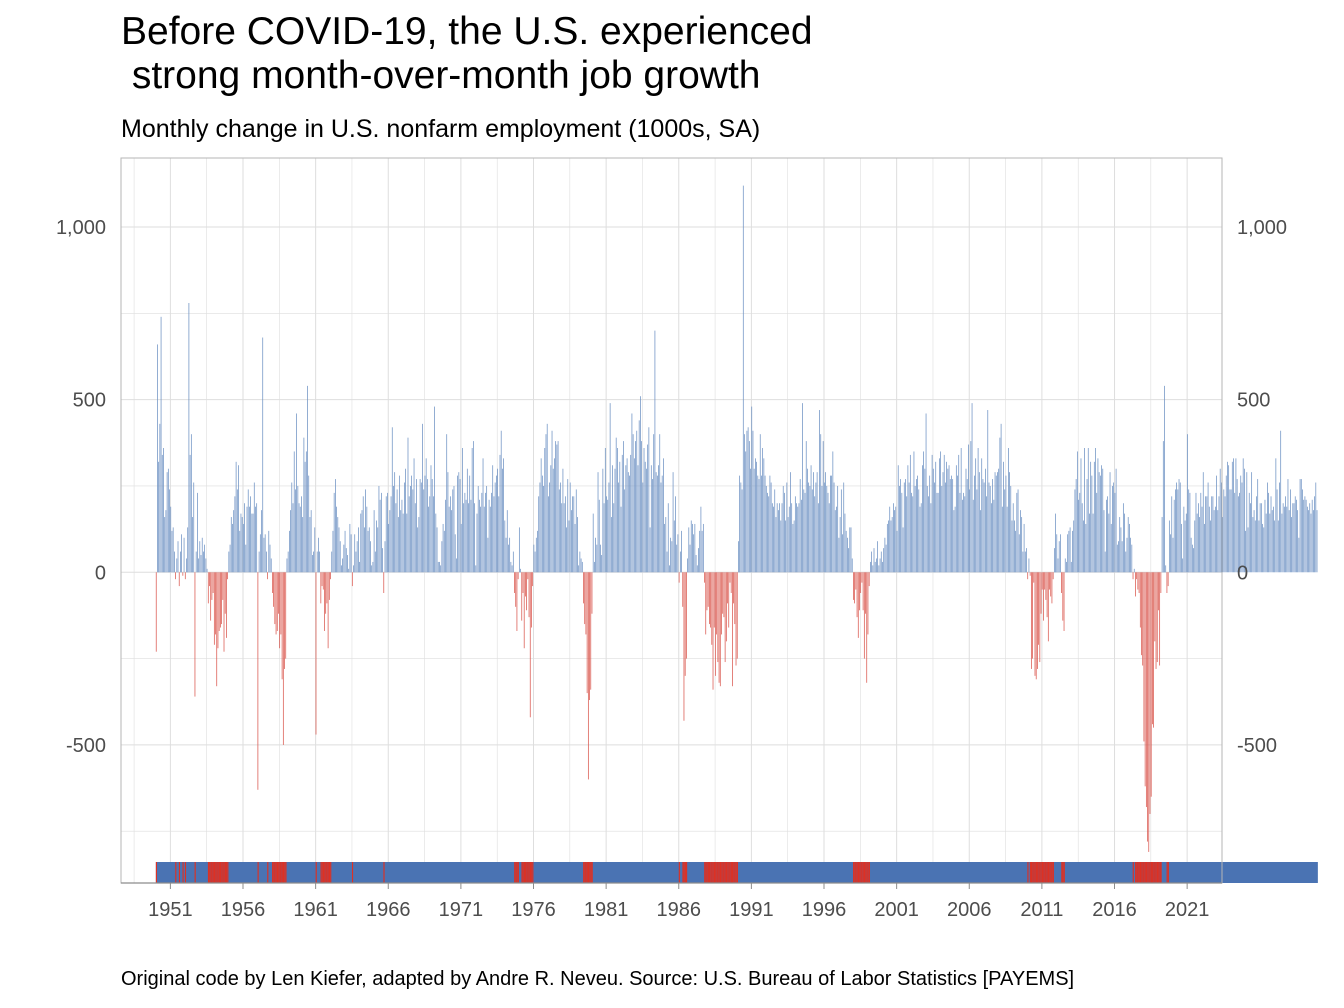 This screenshot has height=1008, width=1344. Describe the element at coordinates (315, 910) in the screenshot. I see `x-tick-label: 1961` at that location.